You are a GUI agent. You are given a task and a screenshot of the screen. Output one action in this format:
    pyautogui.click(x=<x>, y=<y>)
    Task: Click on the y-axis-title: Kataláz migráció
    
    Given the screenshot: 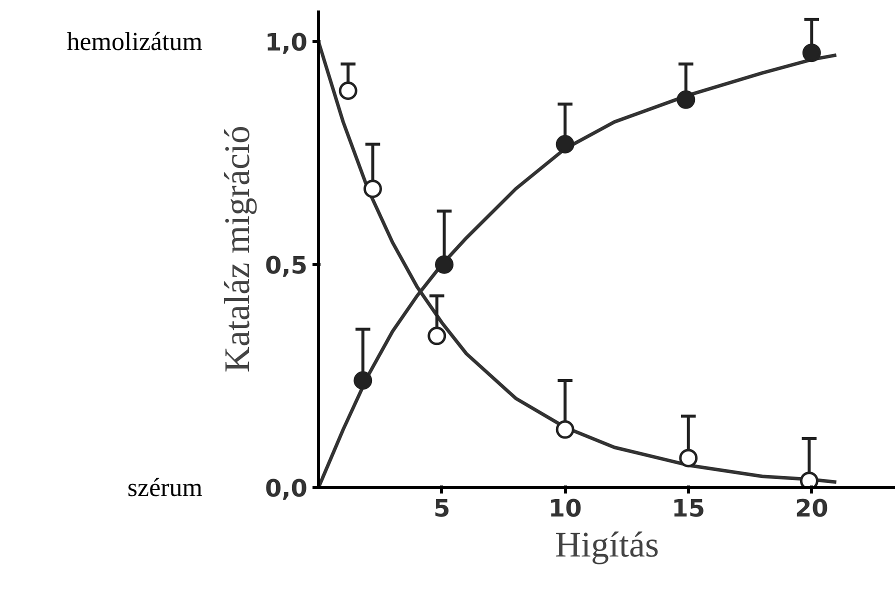 What is the action you would take?
    pyautogui.click(x=236, y=249)
    